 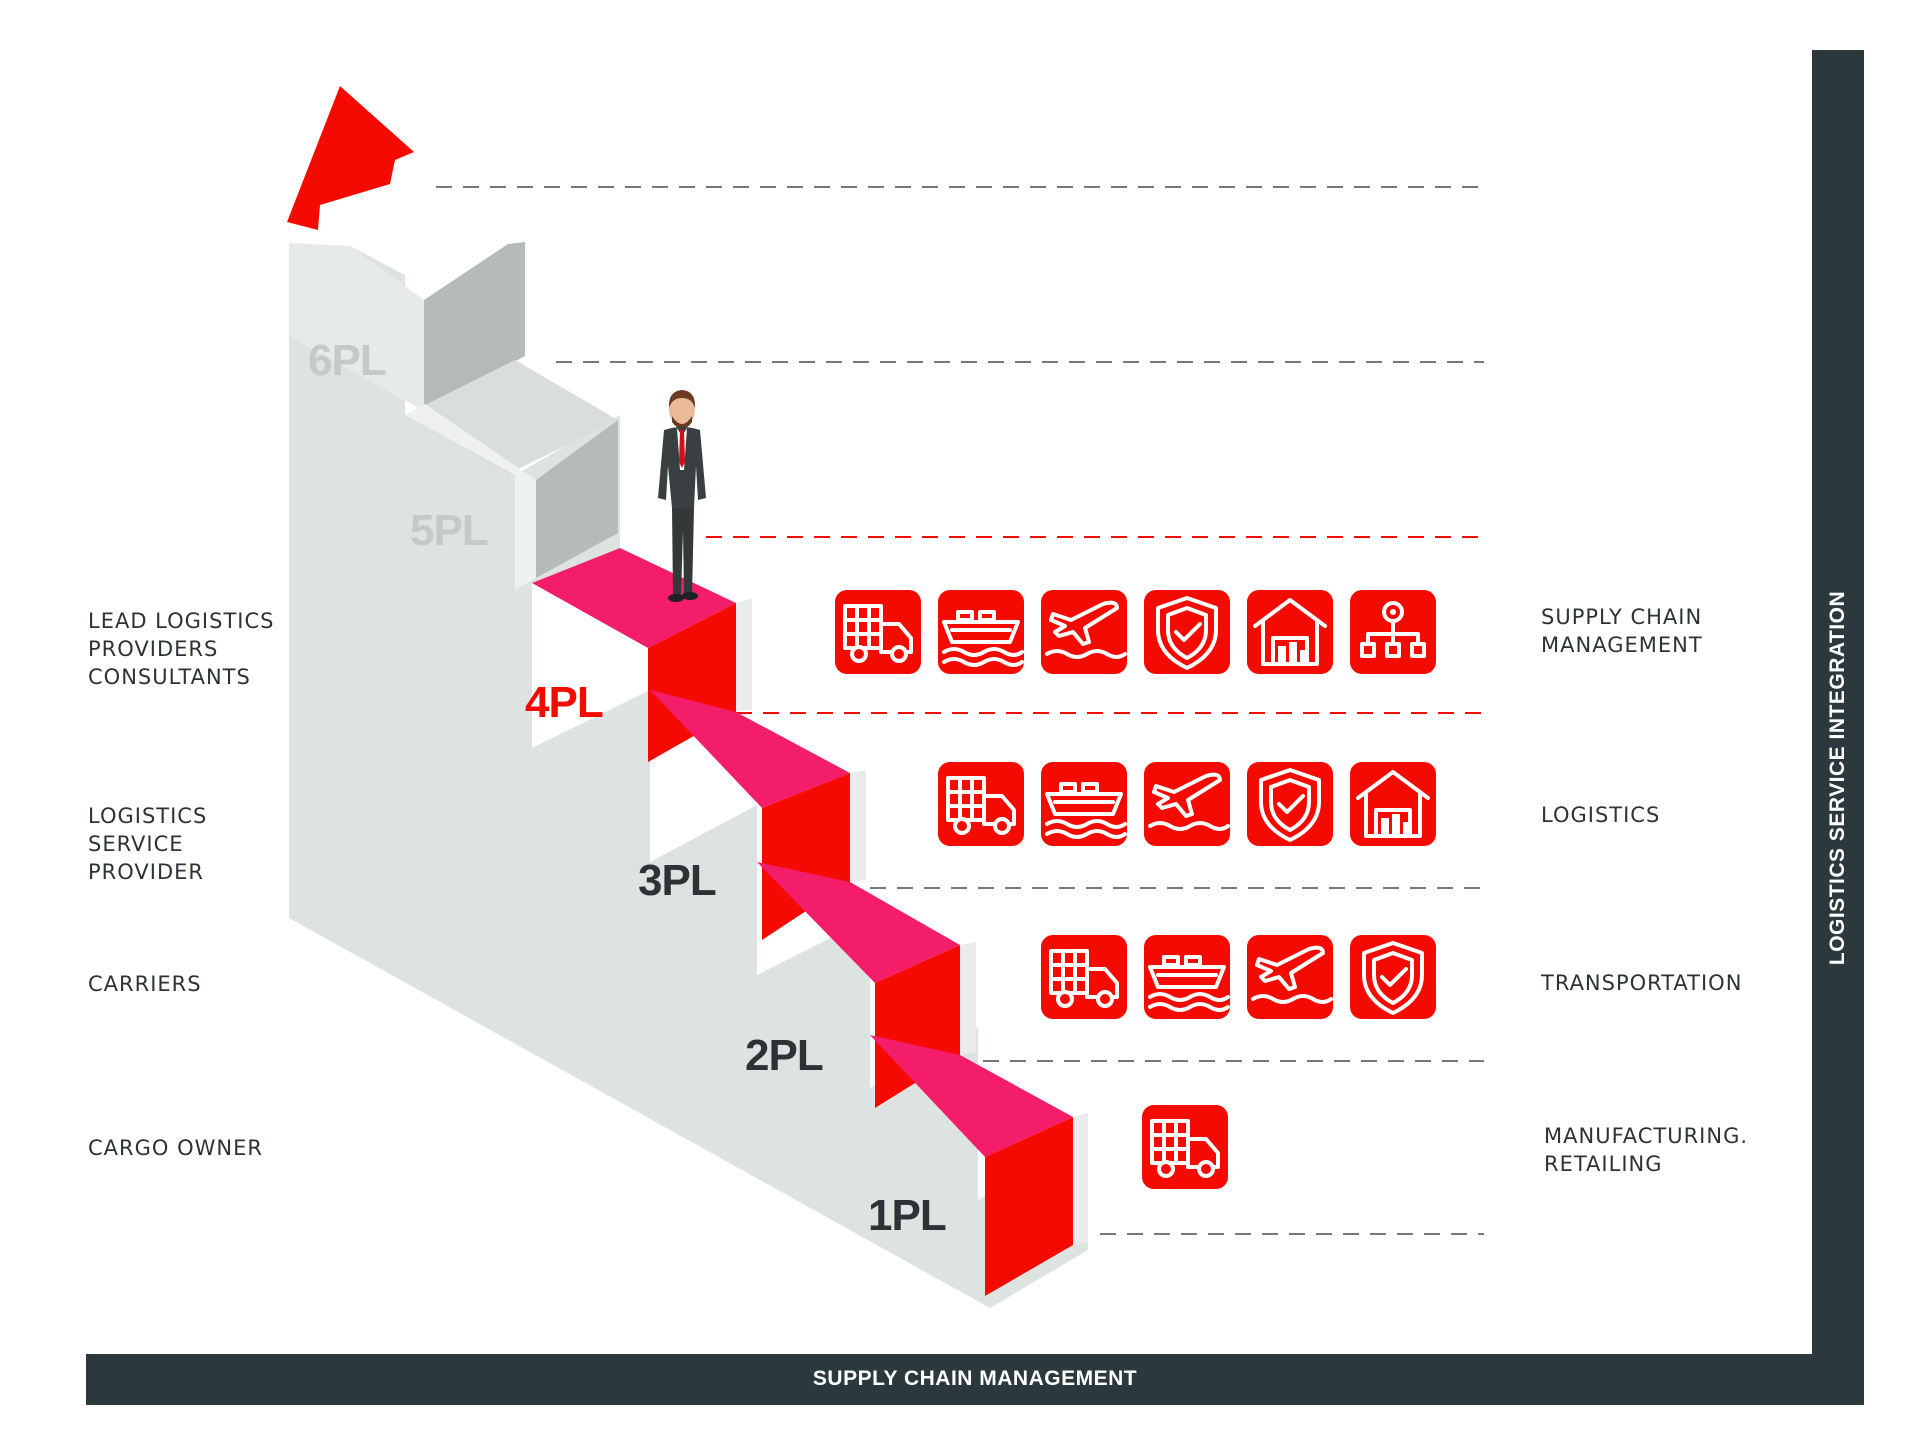 I want to click on figure-tie, so click(x=682, y=449).